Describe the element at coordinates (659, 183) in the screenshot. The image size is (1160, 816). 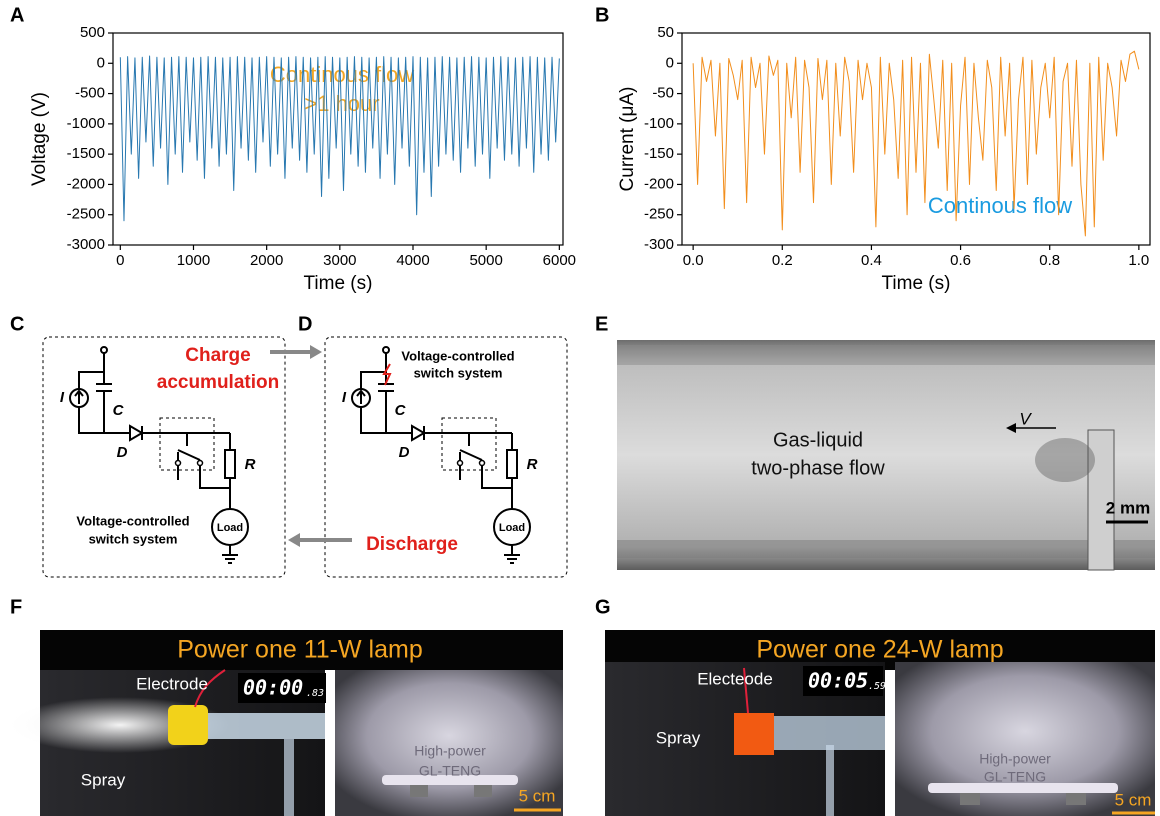
I see `y-tick-label: -200` at that location.